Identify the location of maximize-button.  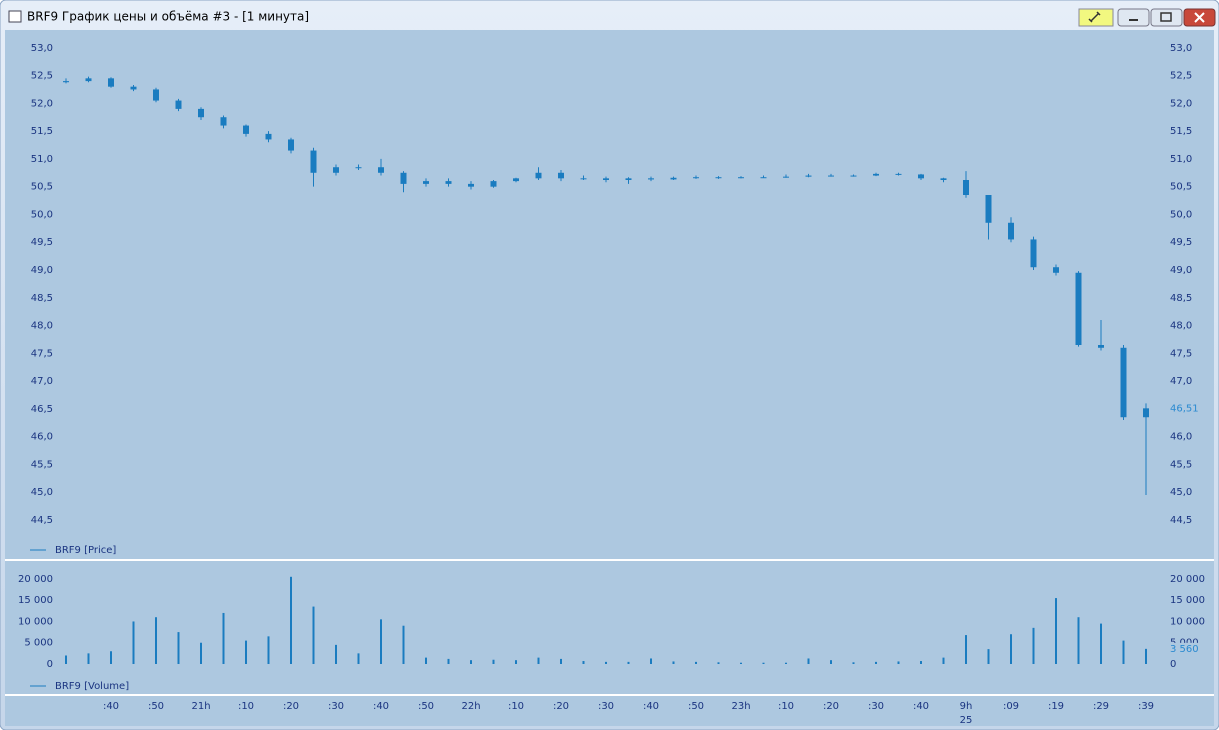
(1166, 17).